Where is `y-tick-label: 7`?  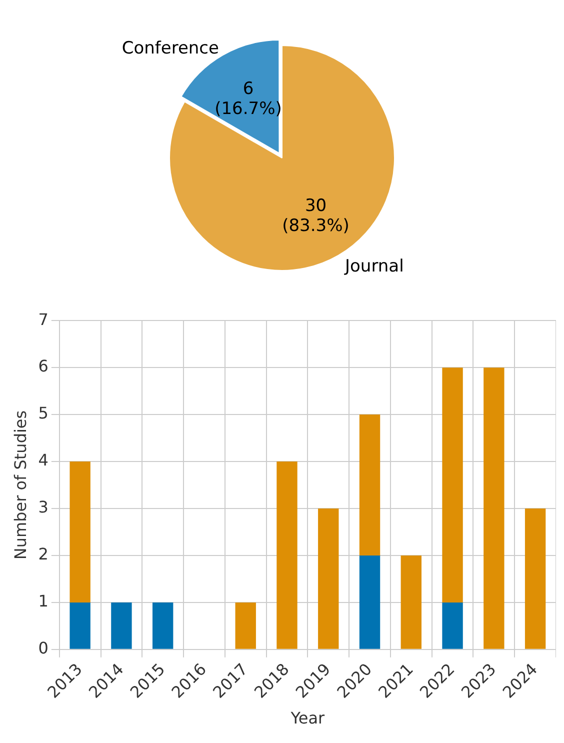 y-tick-label: 7 is located at coordinates (43, 319).